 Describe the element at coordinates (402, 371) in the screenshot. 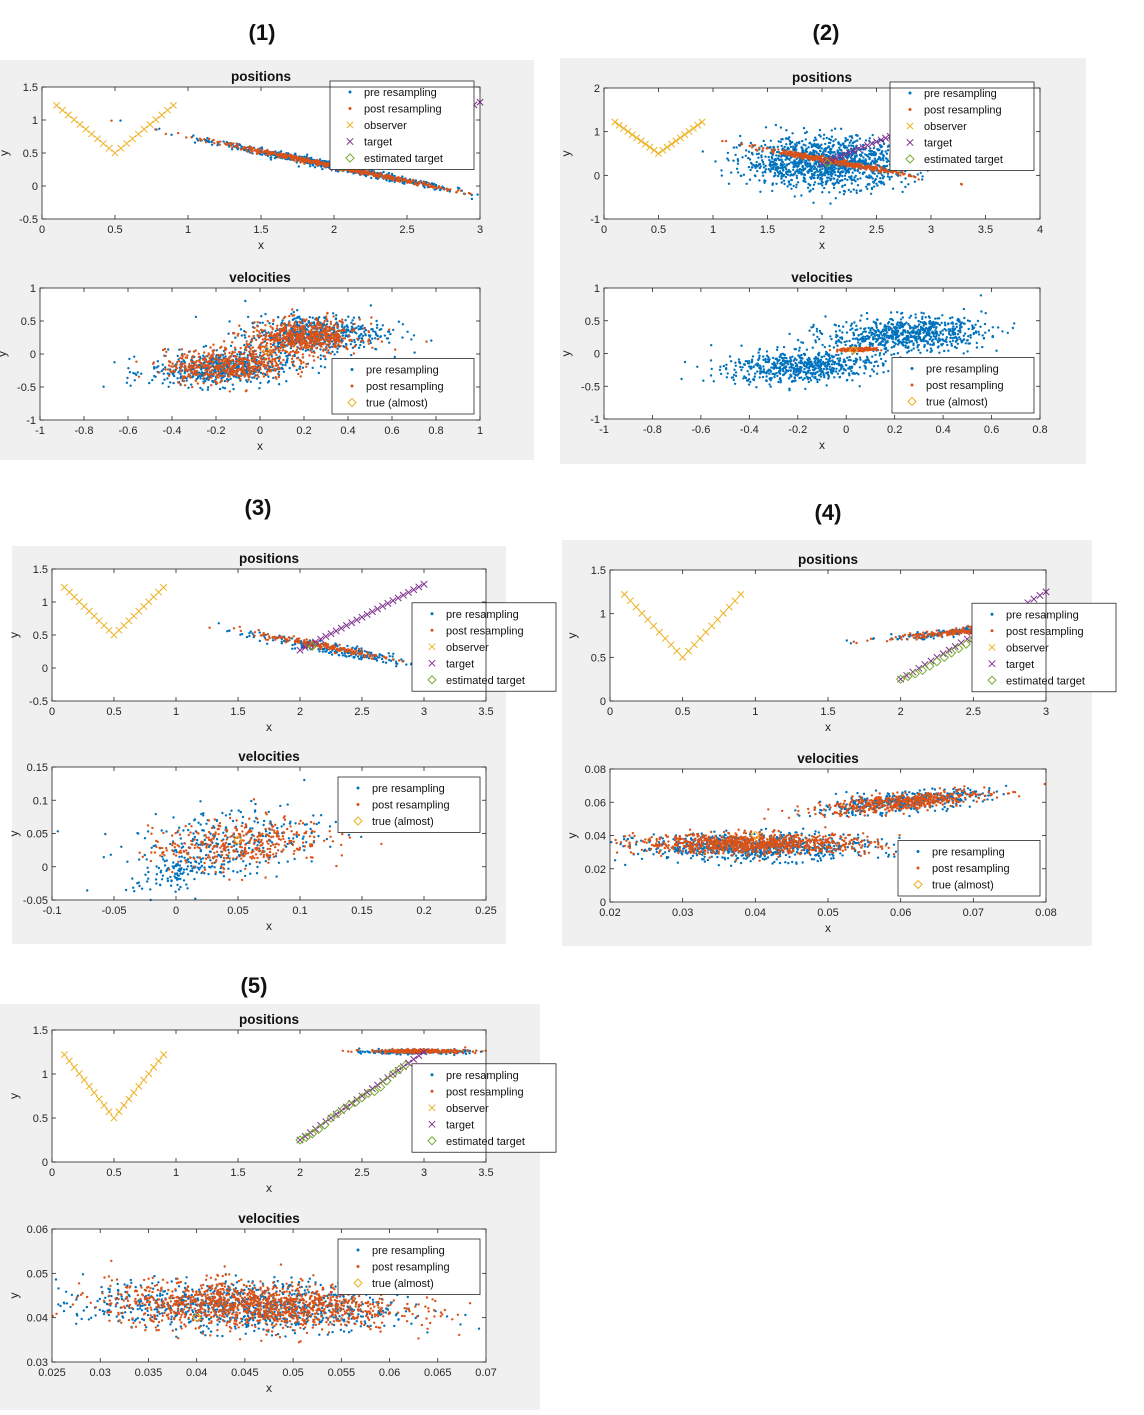

I see `legend-label-pre: pre resampling` at that location.